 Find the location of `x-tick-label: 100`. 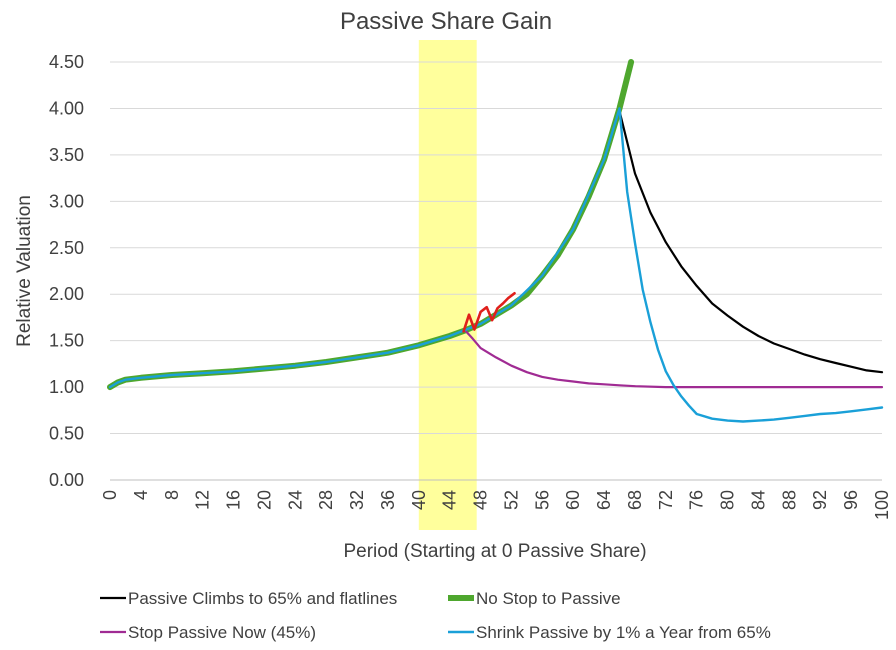

x-tick-label: 100 is located at coordinates (882, 505).